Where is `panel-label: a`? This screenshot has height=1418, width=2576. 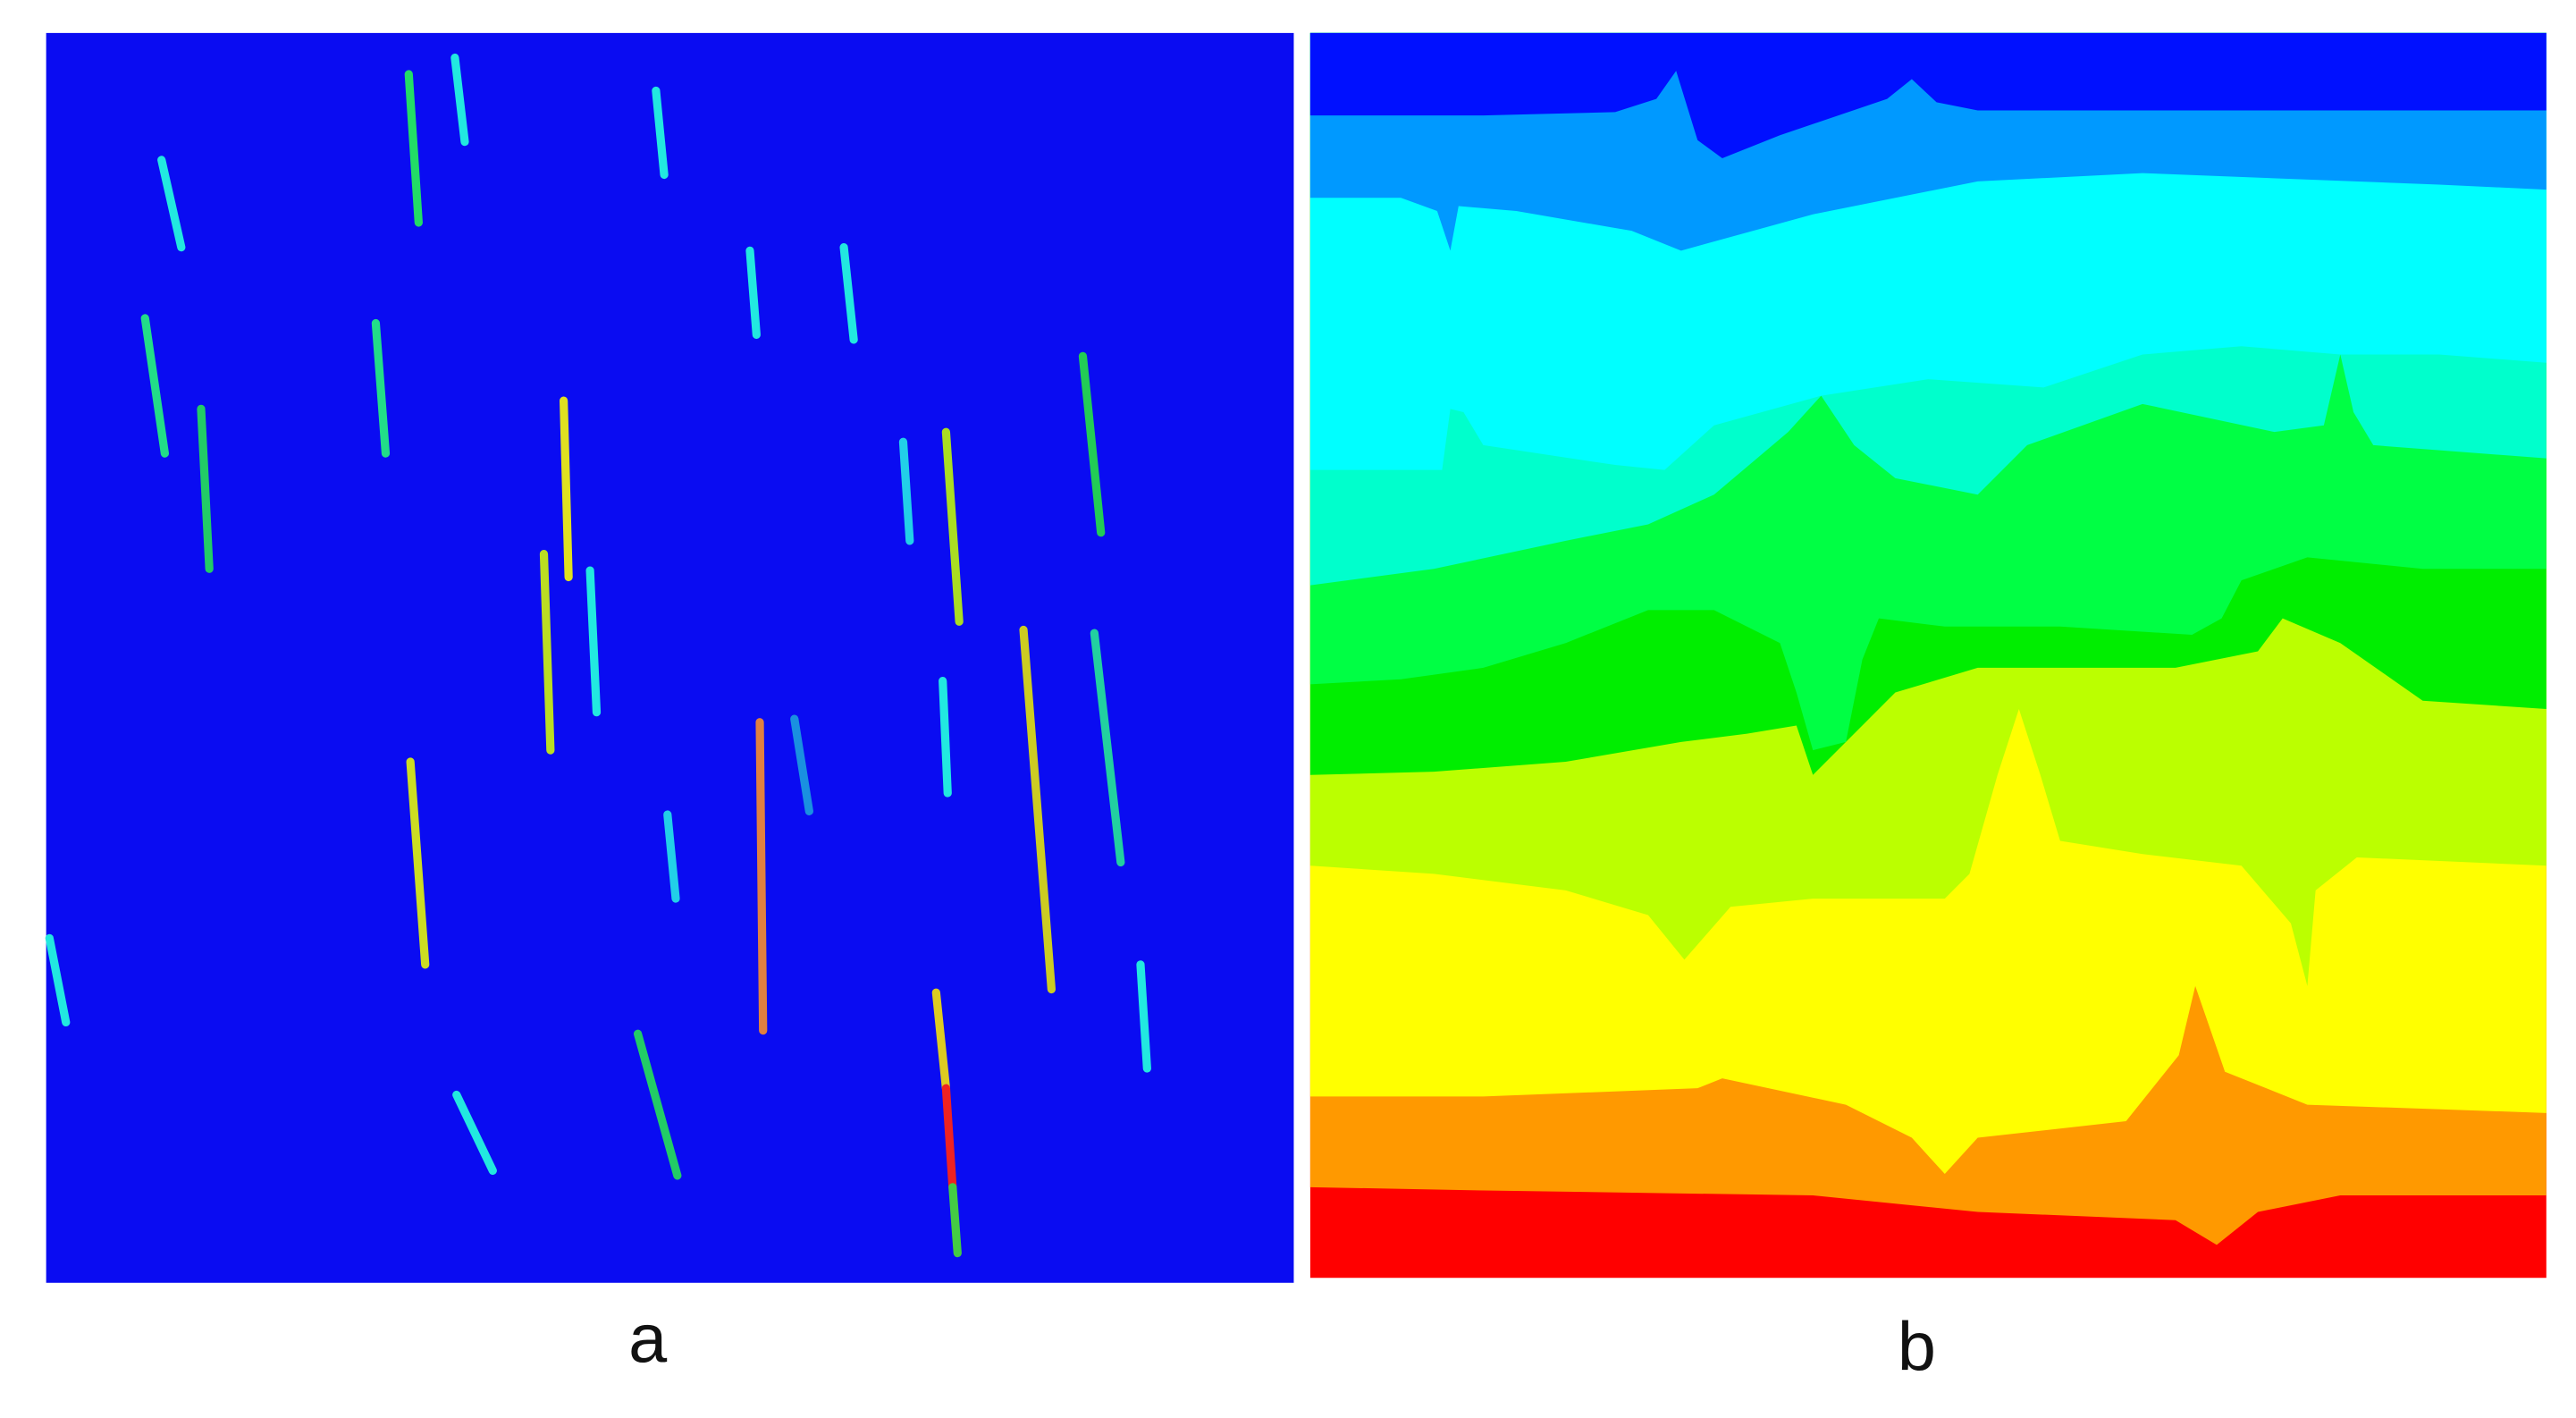 panel-label: a is located at coordinates (648, 1339).